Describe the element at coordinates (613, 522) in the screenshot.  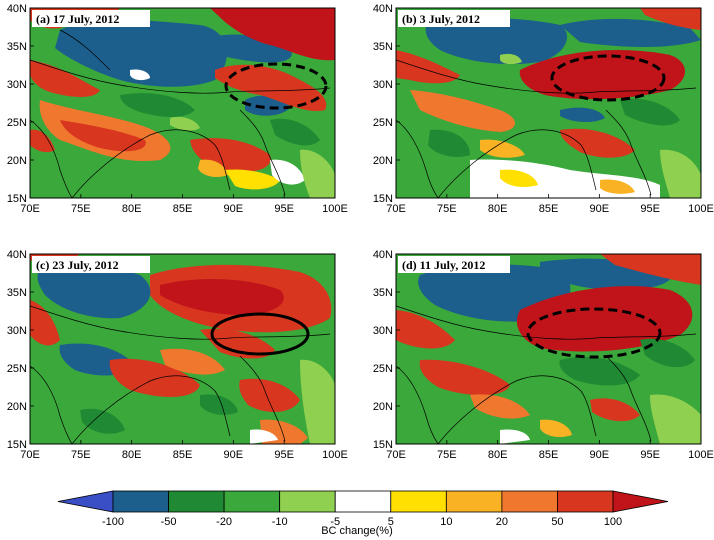
I see `colorbar-tick-label: 100` at that location.